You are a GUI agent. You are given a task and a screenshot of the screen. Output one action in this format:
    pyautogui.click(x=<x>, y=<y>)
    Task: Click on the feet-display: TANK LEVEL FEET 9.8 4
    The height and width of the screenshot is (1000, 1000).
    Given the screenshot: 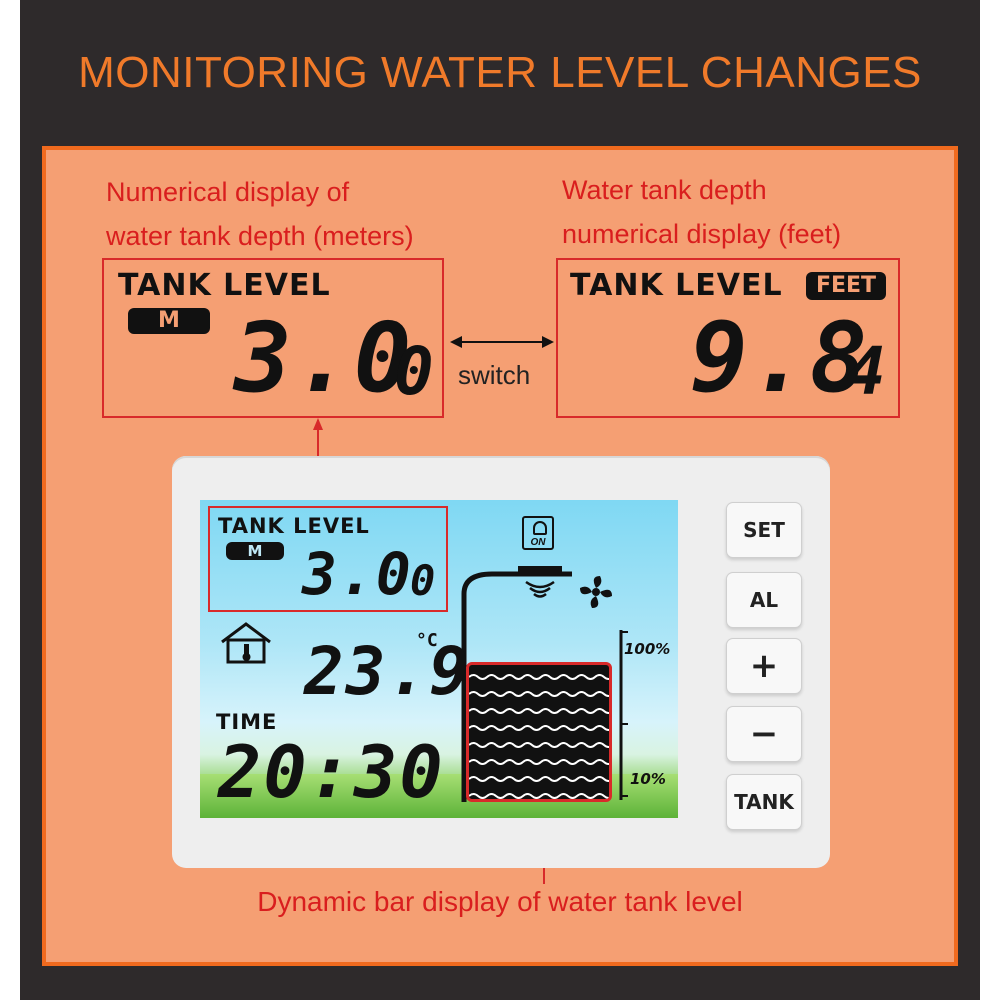 What is the action you would take?
    pyautogui.click(x=728, y=338)
    